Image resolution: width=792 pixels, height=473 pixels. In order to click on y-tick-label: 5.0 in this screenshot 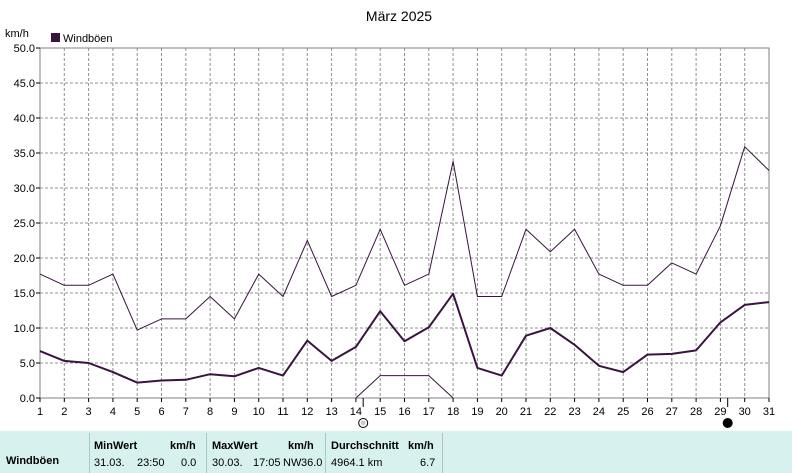, I will do `click(27, 364)`.